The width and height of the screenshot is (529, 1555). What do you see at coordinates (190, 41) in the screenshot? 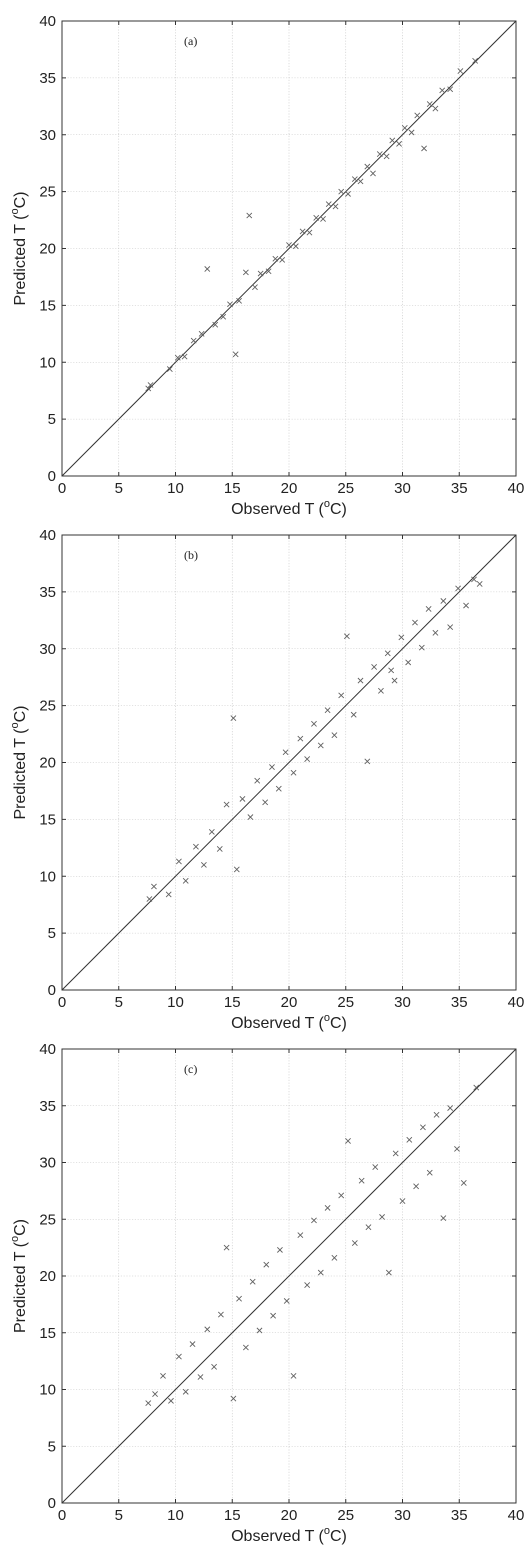
I see `panel-label: (a)` at bounding box center [190, 41].